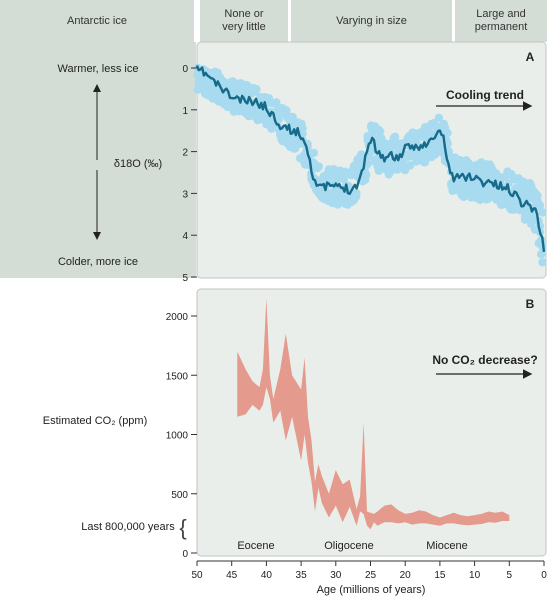  I want to click on cooling-trend-label: Cooling trend, so click(485, 95).